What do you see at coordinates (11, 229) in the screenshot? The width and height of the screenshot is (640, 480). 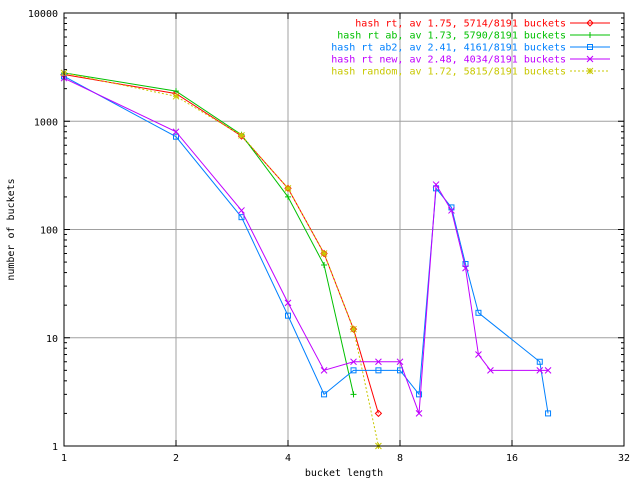 I see `y-axis-title: number of buckets` at bounding box center [11, 229].